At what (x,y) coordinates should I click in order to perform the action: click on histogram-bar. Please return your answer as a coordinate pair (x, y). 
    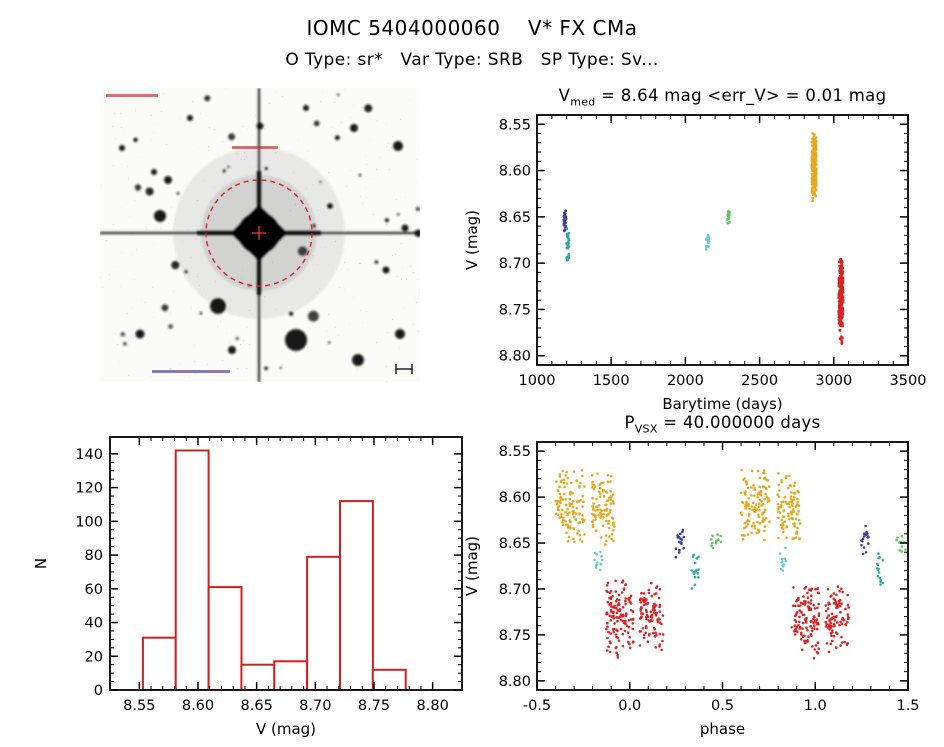
    Looking at the image, I should click on (159, 663).